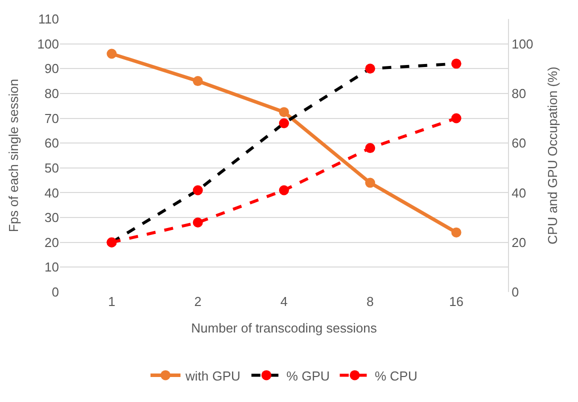 The width and height of the screenshot is (578, 402). What do you see at coordinates (51, 192) in the screenshot?
I see `y-tick-label: 40` at bounding box center [51, 192].